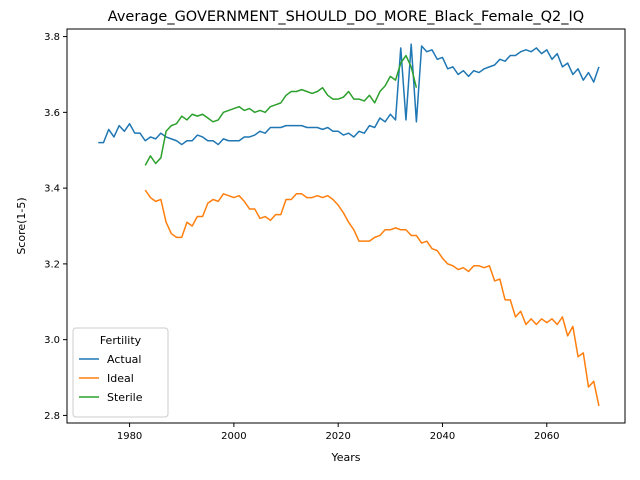  I want to click on legend-label-ideal: Ideal, so click(120, 378).